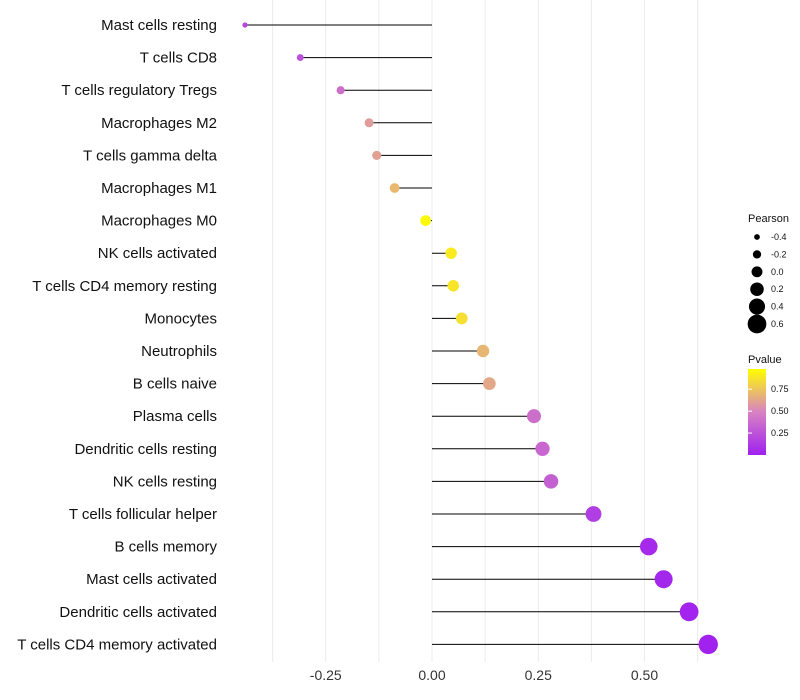  Describe the element at coordinates (124, 286) in the screenshot. I see `category-label: T cells CD4 memory resting` at that location.